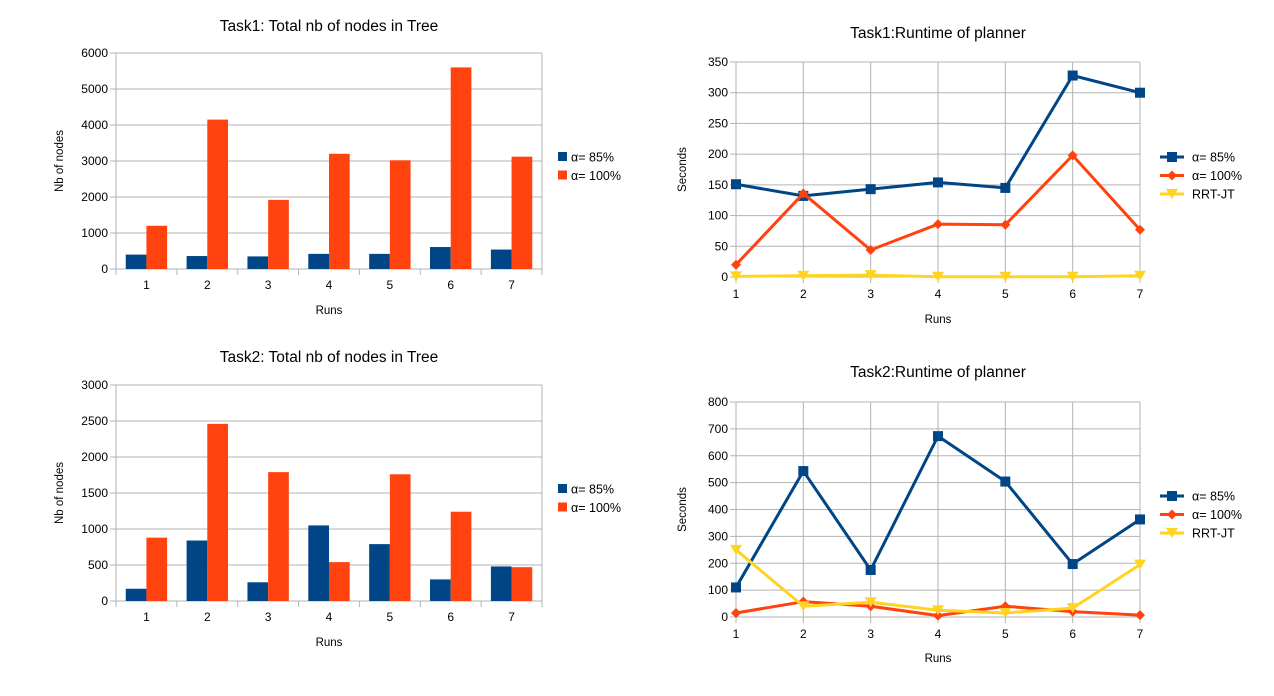  What do you see at coordinates (400, 214) in the screenshot?
I see `bar-alpha100-run5` at bounding box center [400, 214].